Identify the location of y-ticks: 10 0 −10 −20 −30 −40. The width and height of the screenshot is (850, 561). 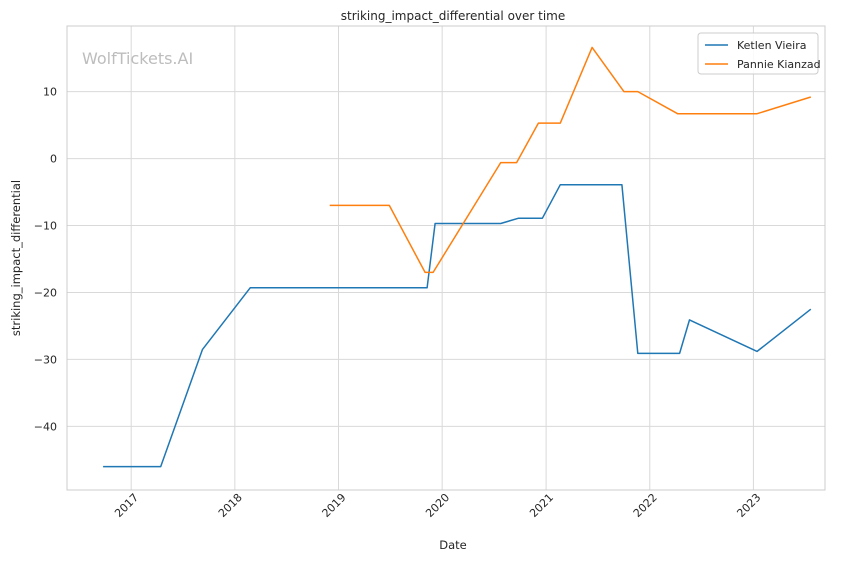
(45, 260).